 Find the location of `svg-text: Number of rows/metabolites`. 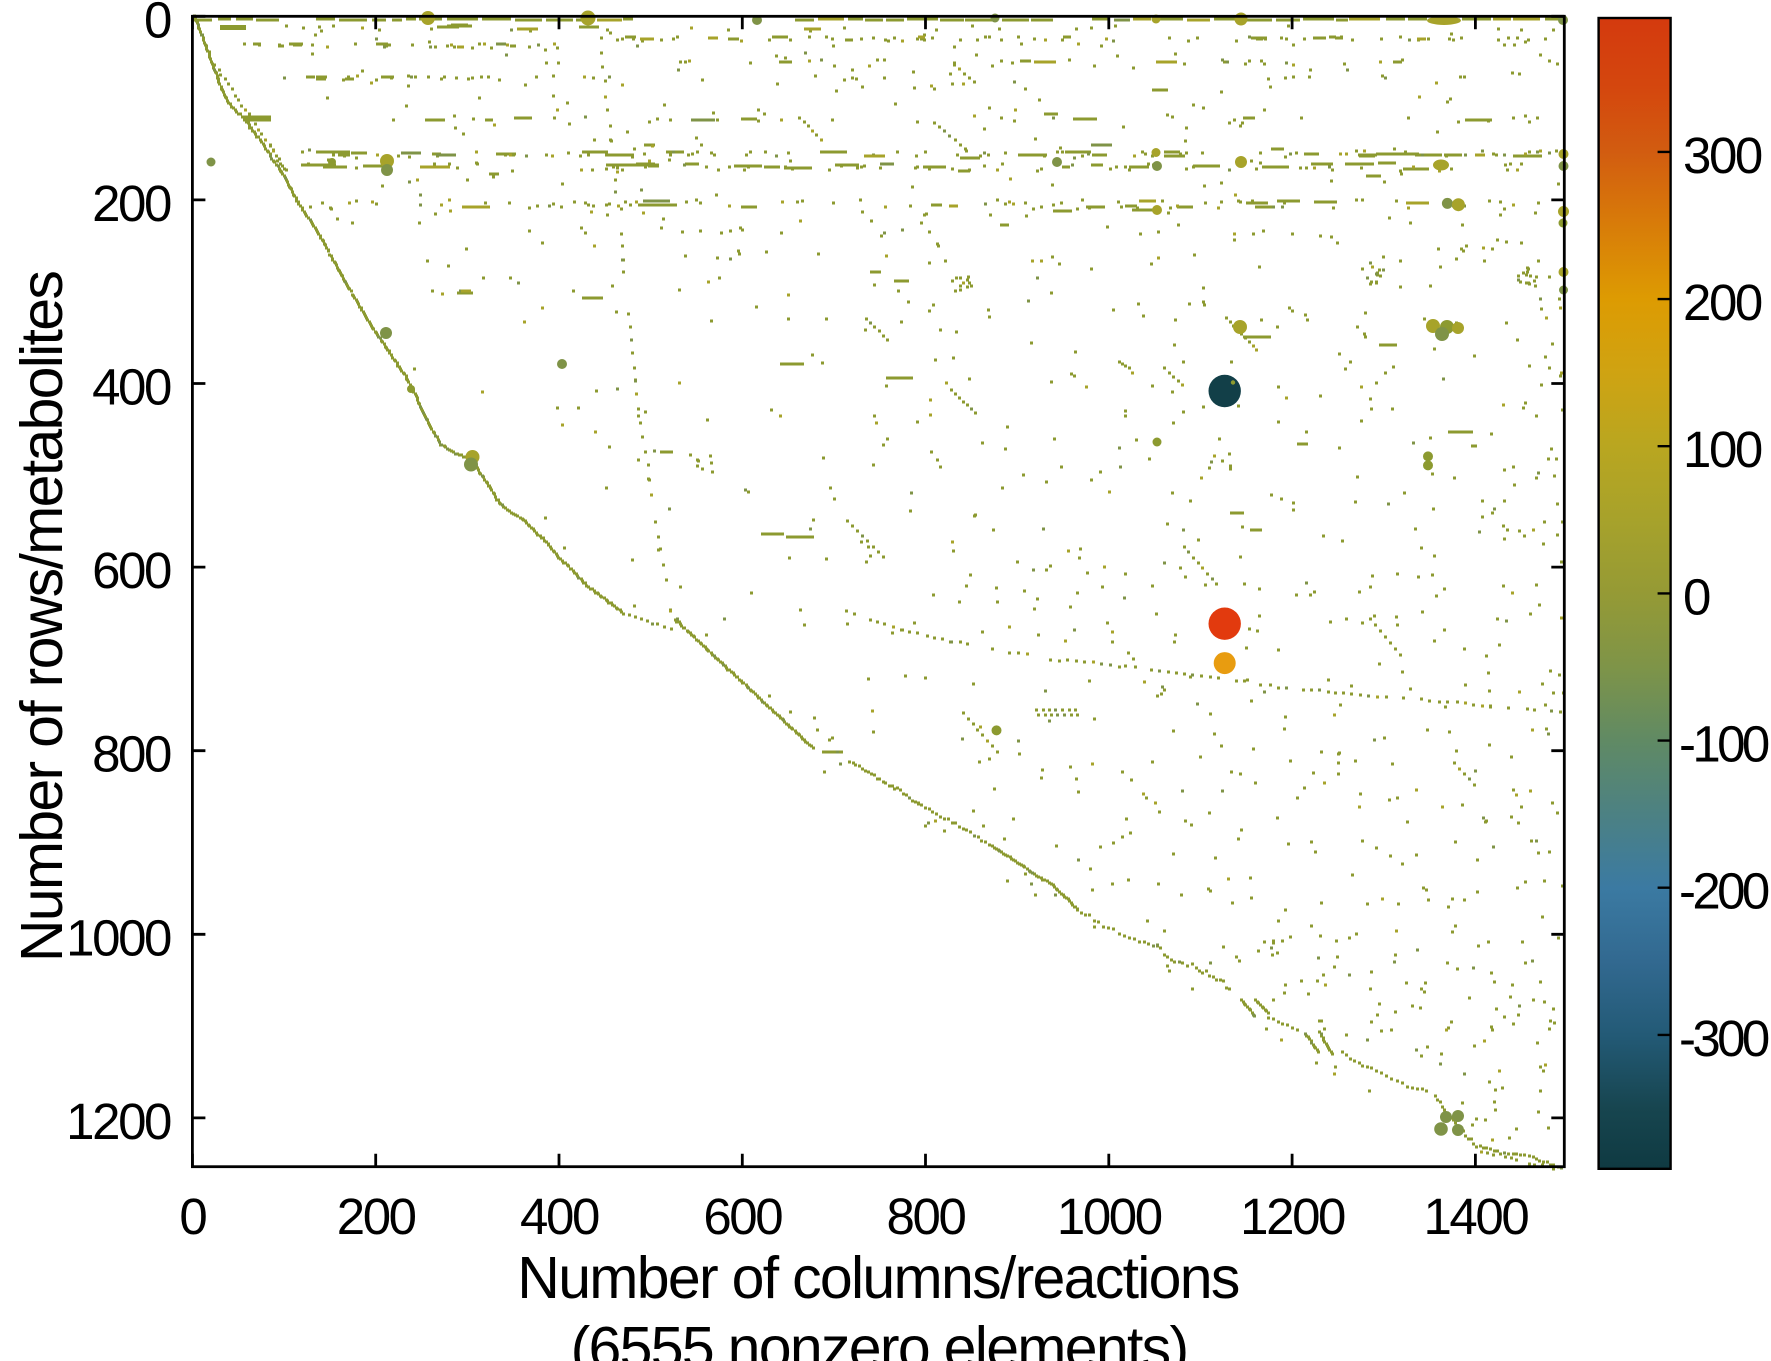

svg-text: Number of rows/metabolites is located at coordinates (42, 617).